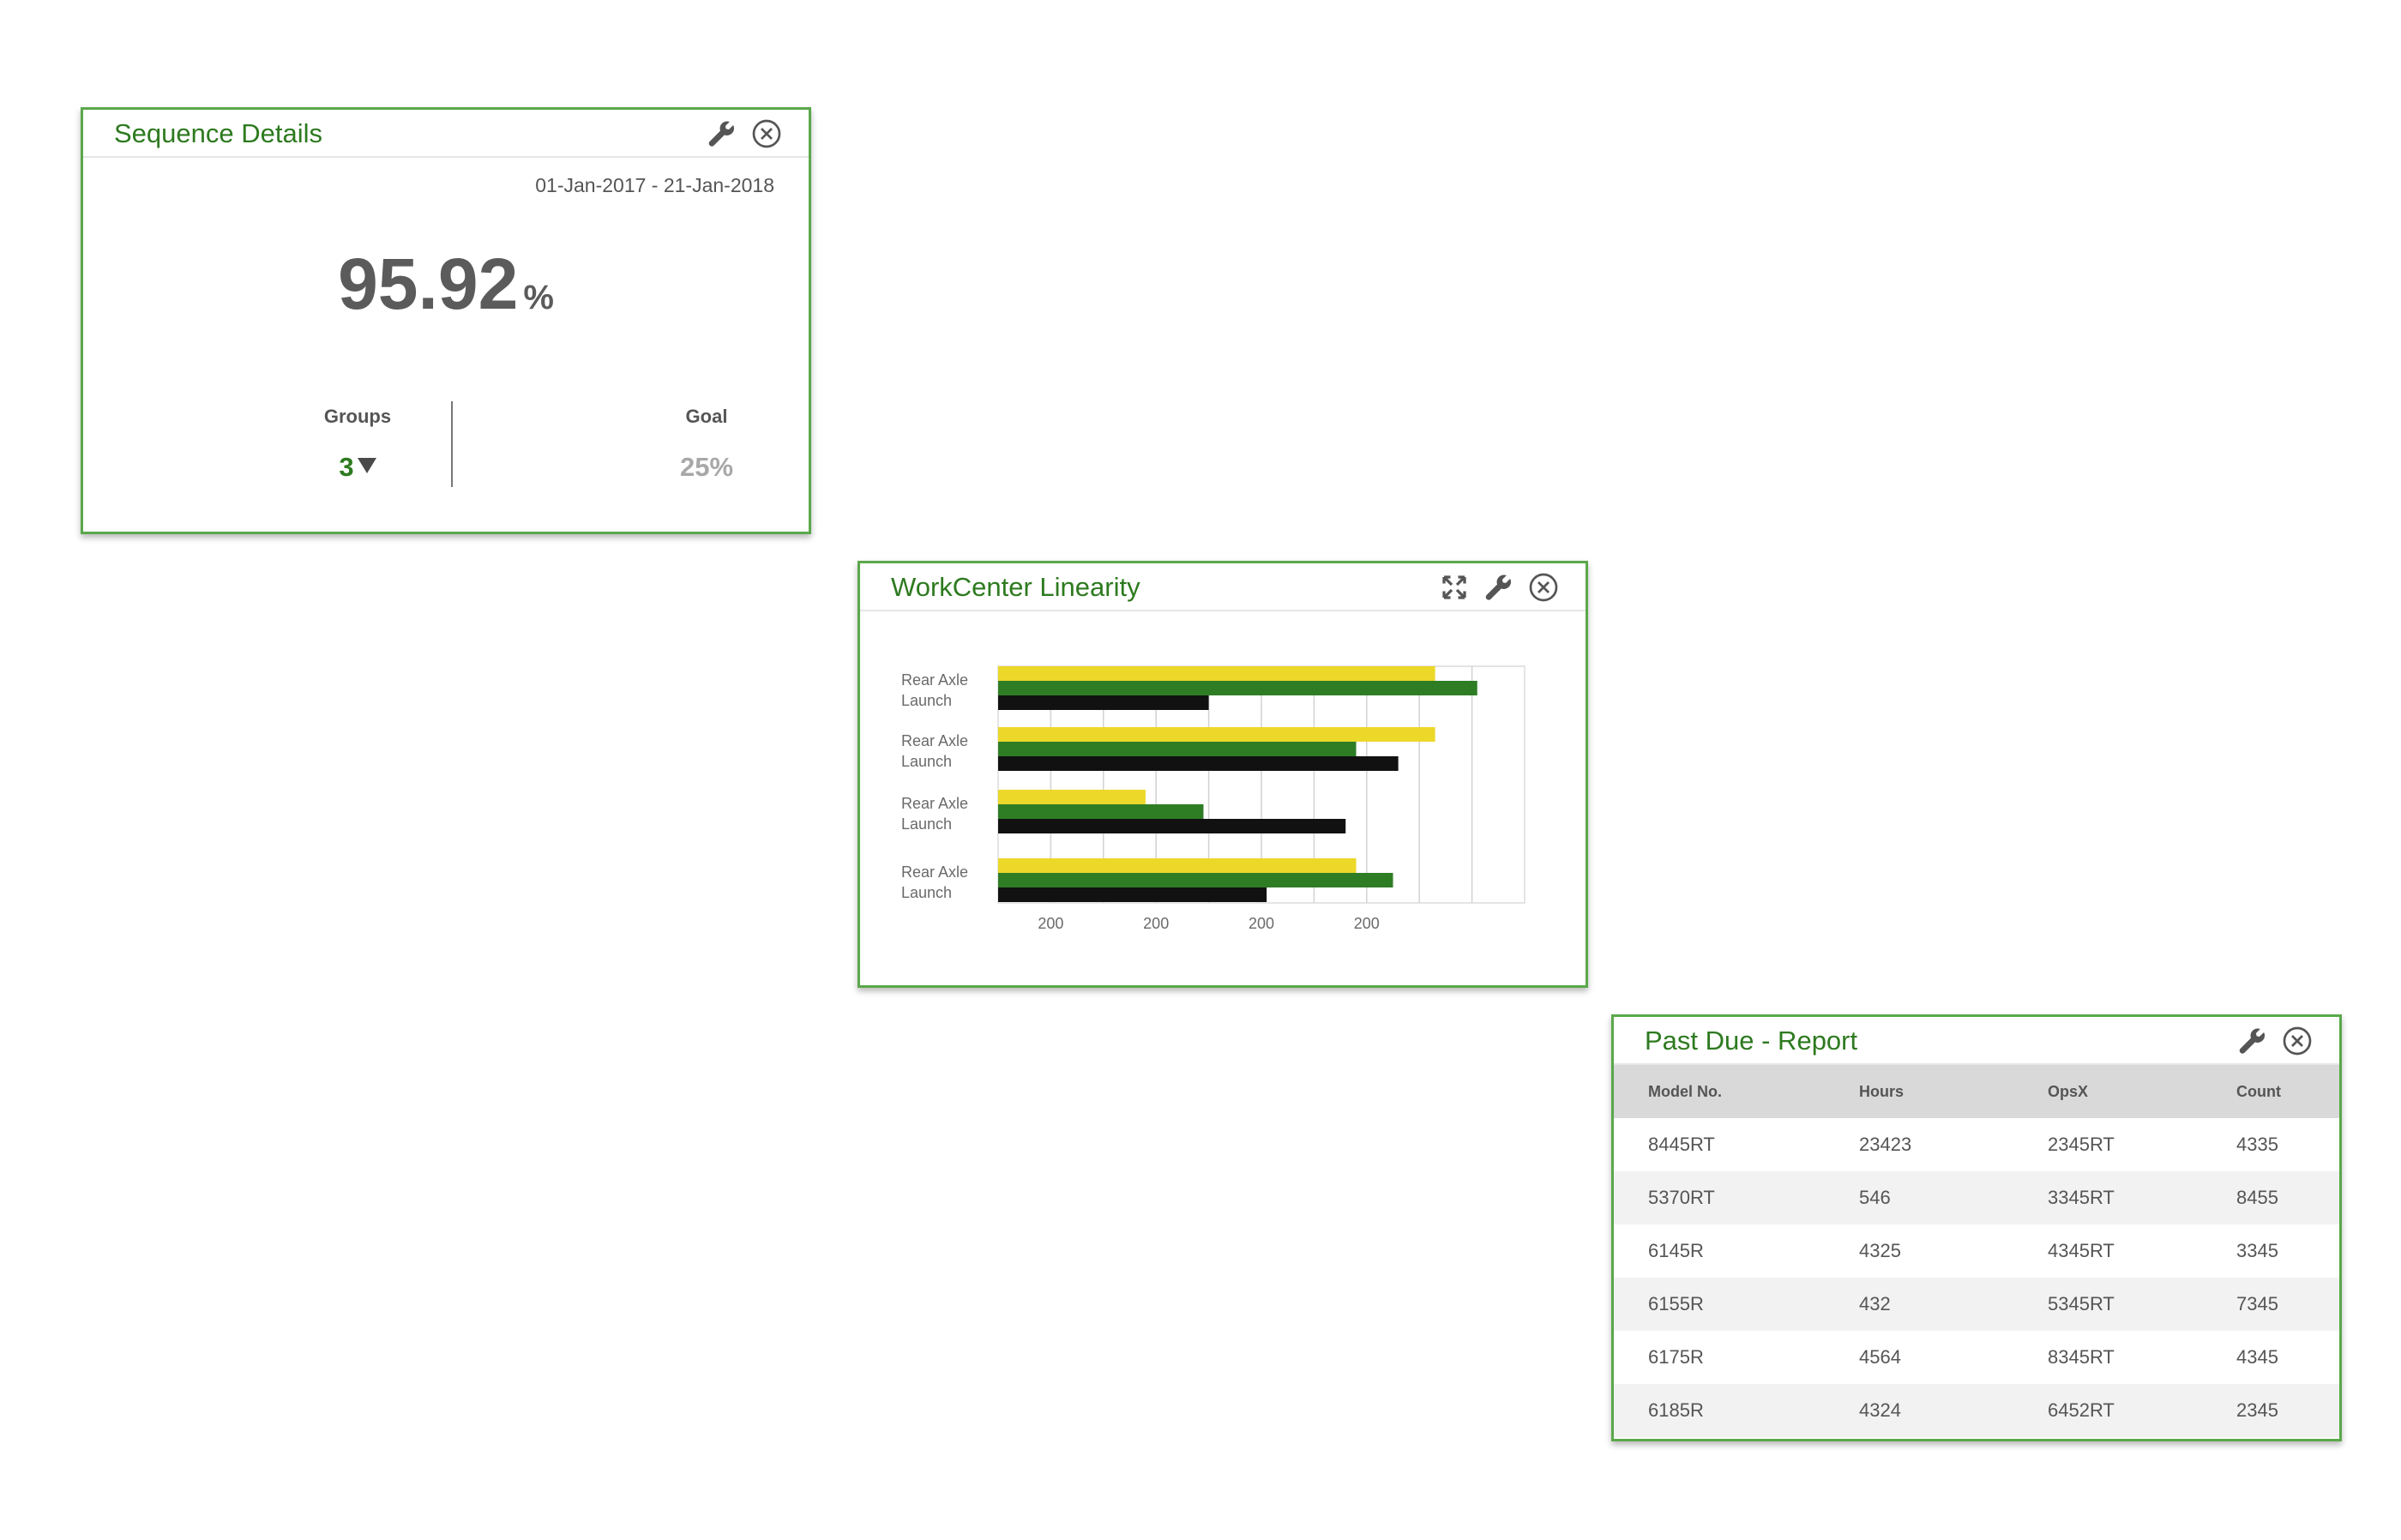 This screenshot has width=2401, height=1540. What do you see at coordinates (2082, 1144) in the screenshot?
I see `cell-opsx: 2345RT` at bounding box center [2082, 1144].